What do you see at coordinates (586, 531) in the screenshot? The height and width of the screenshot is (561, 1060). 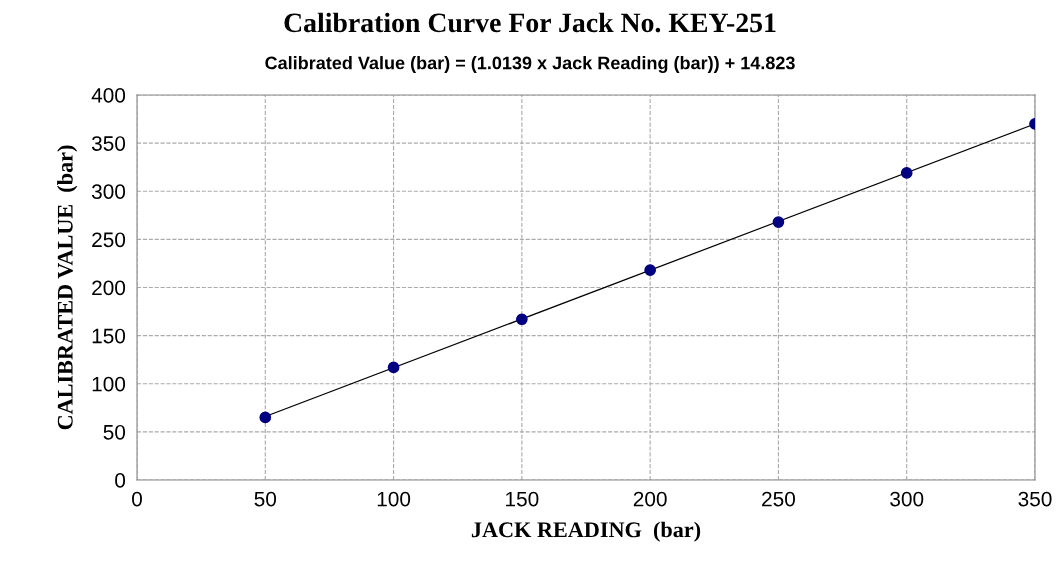 I see `x-axis-title: JACK READING (bar)` at bounding box center [586, 531].